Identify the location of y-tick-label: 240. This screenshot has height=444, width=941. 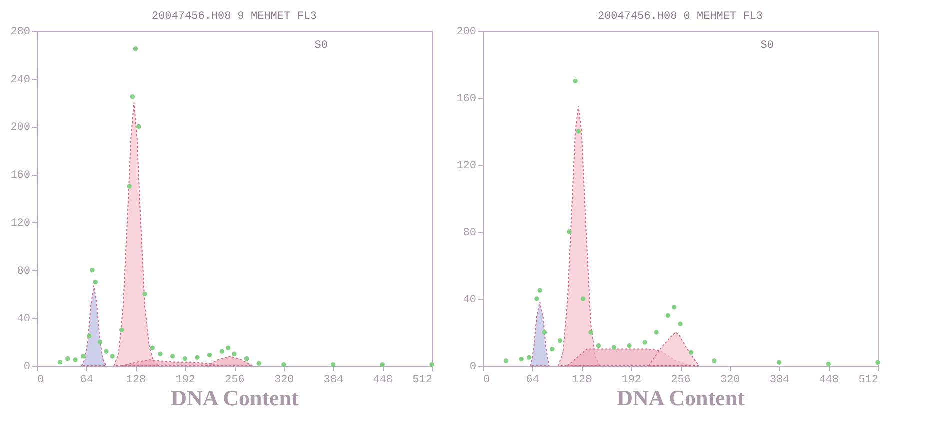
(20, 80).